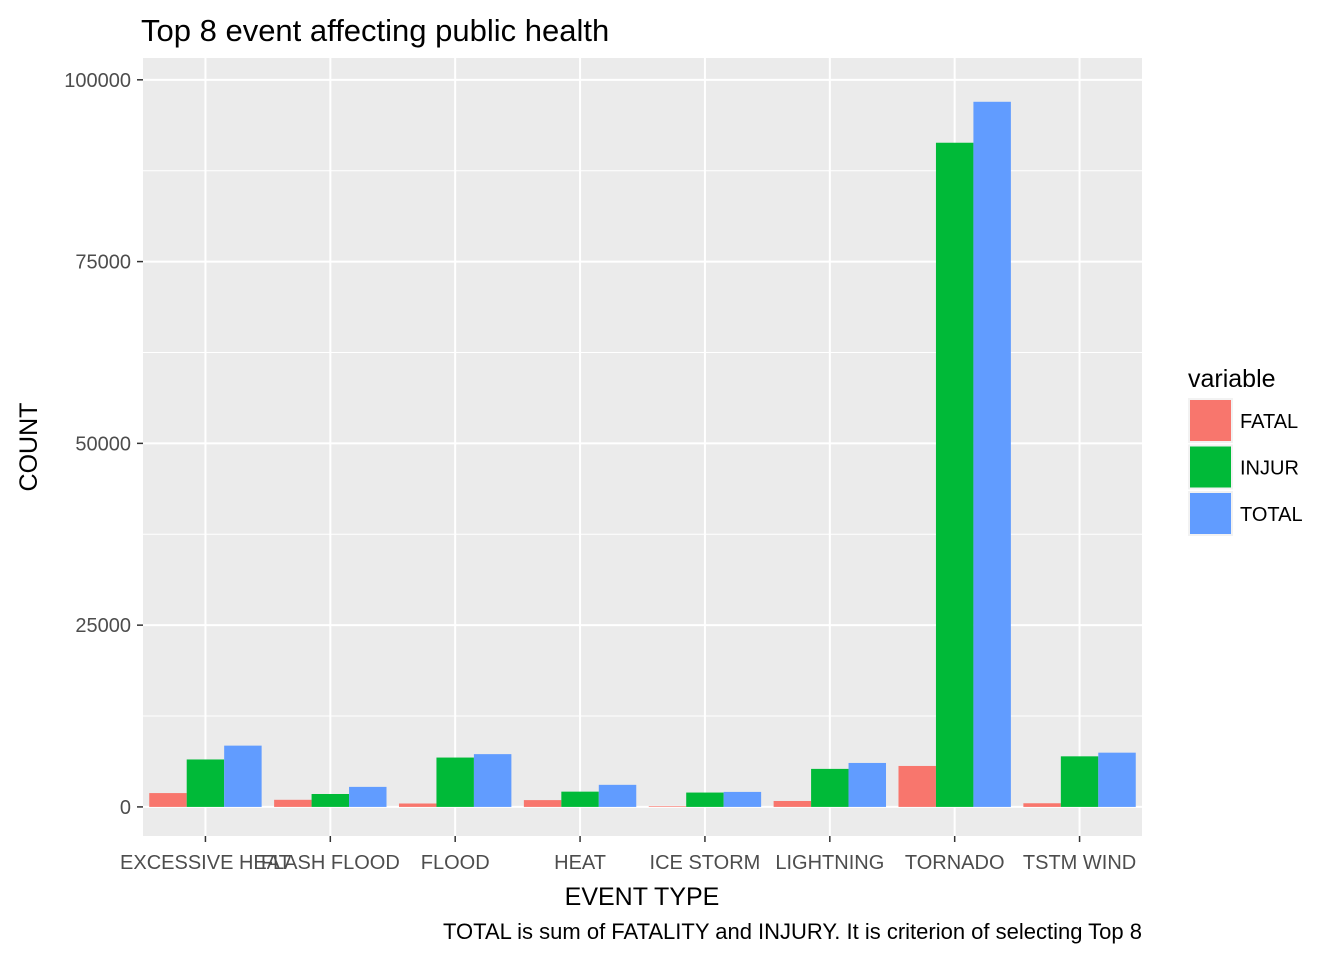 The image size is (1344, 960). I want to click on x-tick-label: LIGHTNING, so click(829, 863).